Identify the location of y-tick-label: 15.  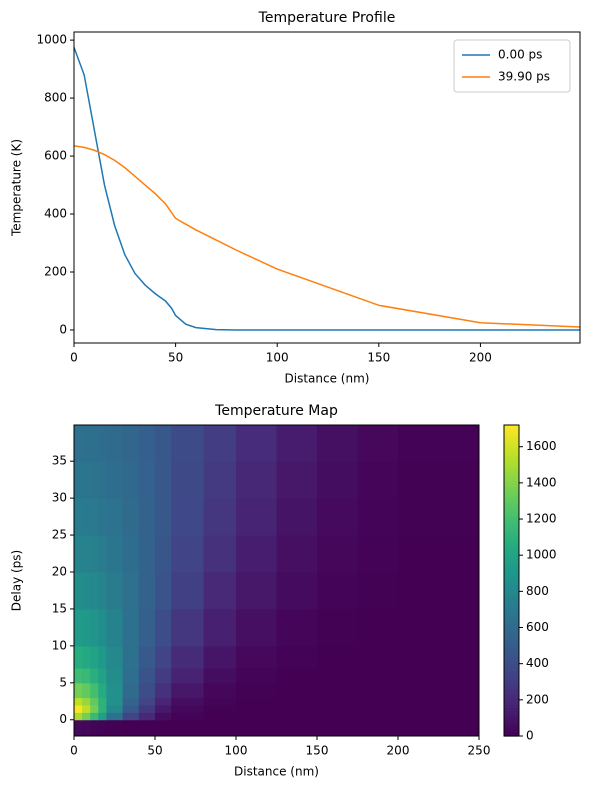
(59, 608).